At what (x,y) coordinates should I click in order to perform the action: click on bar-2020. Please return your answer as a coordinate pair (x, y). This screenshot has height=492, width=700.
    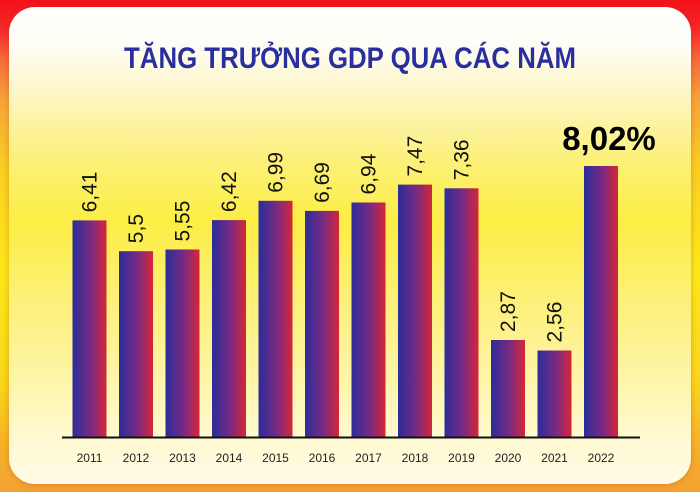
    Looking at the image, I should click on (508, 388).